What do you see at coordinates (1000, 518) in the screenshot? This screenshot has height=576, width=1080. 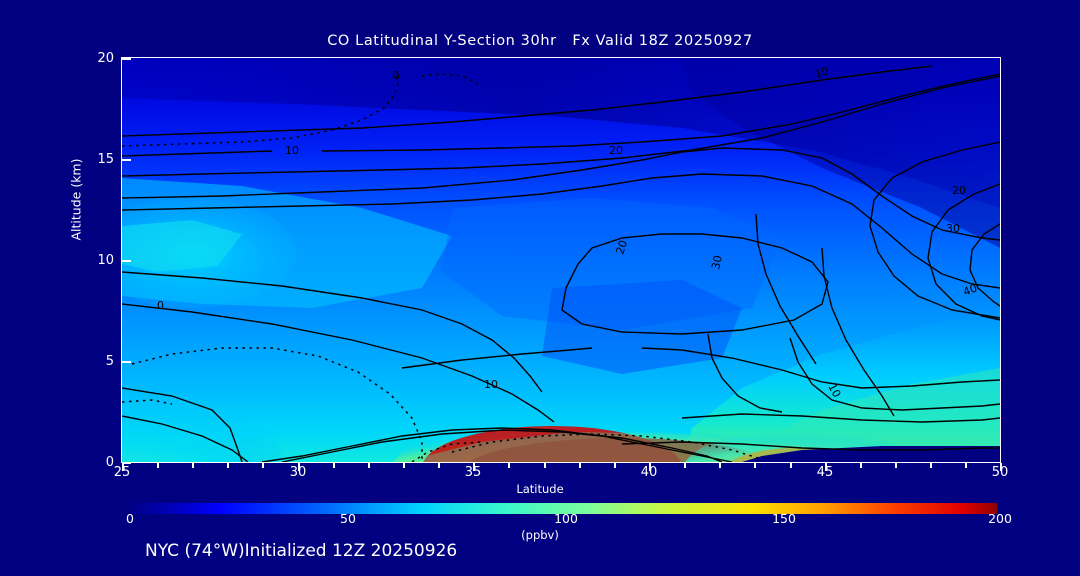 I see `colorbar-tick-200: 200` at bounding box center [1000, 518].